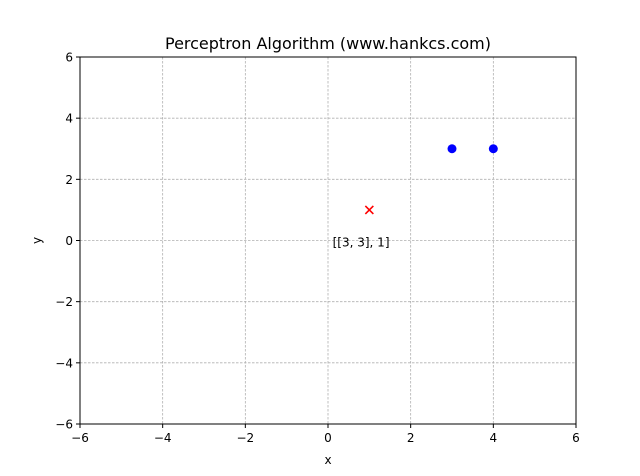  I want to click on y-tick-label: 0, so click(69, 241).